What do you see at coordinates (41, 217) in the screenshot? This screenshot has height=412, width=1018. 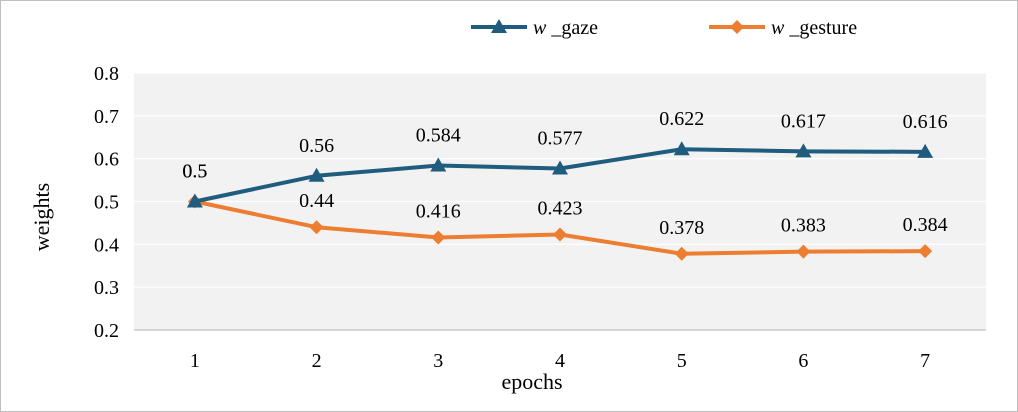 I see `y-axis-title: weights` at bounding box center [41, 217].